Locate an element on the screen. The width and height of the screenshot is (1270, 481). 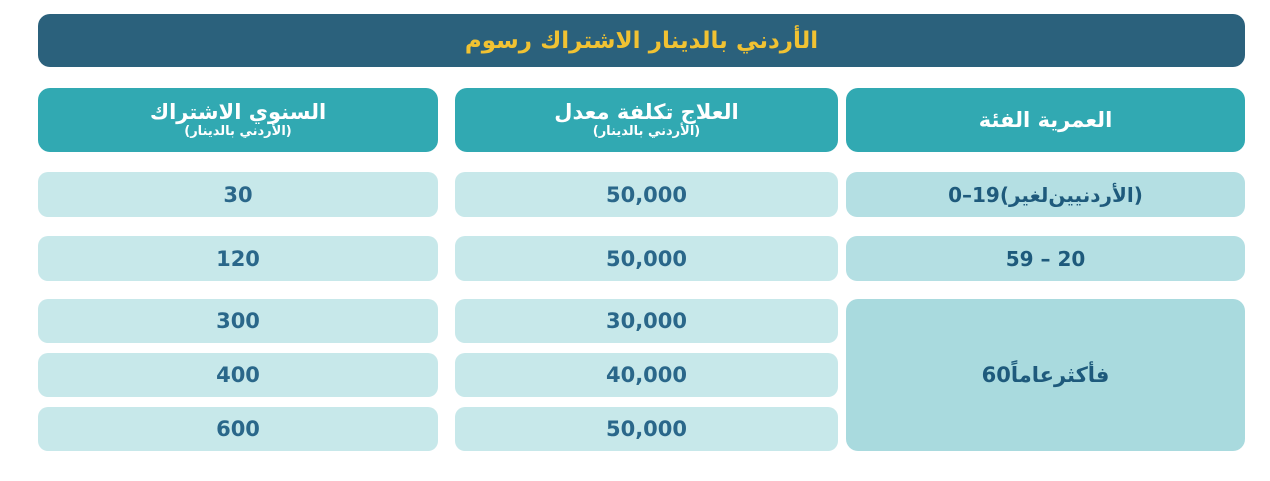
header-treatment-cost: معدل تكلفة العلاج (بالدينار الأردني) is located at coordinates (646, 120).